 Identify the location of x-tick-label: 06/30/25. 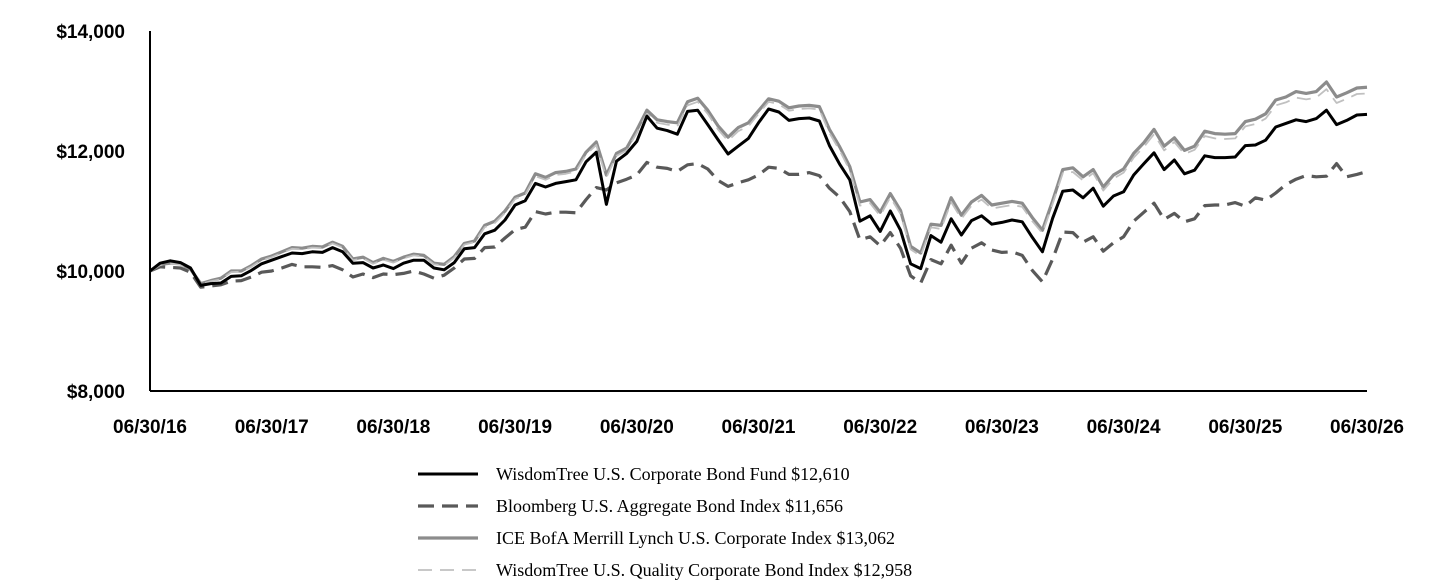
(1245, 427).